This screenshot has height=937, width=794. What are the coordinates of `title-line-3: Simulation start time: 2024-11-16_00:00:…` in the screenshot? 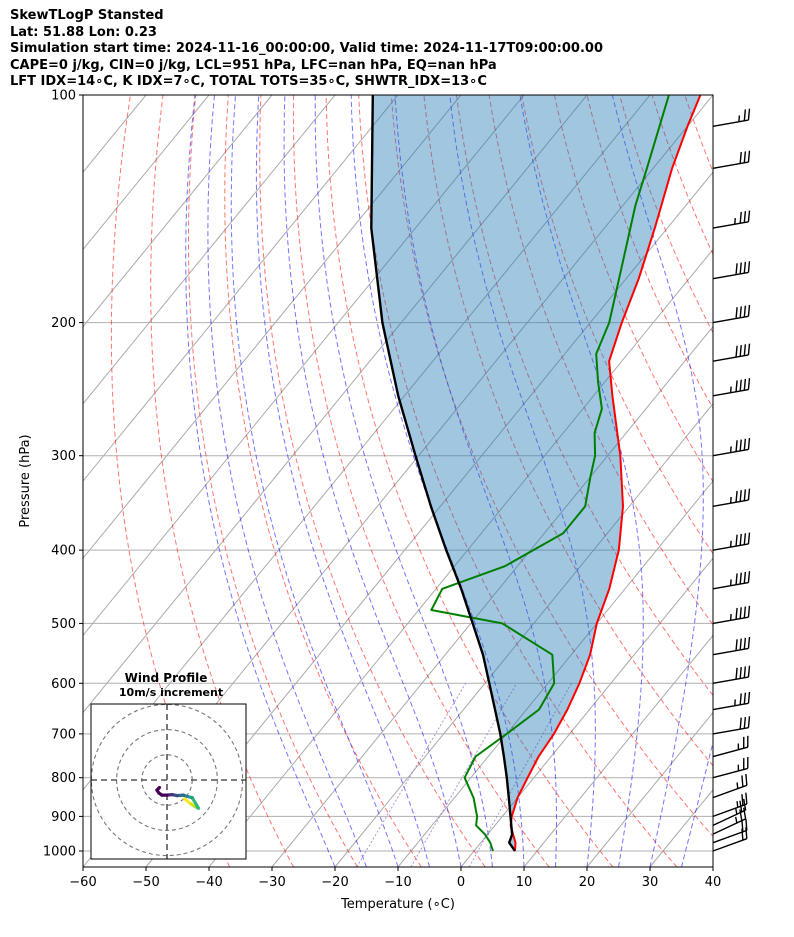 It's located at (306, 48).